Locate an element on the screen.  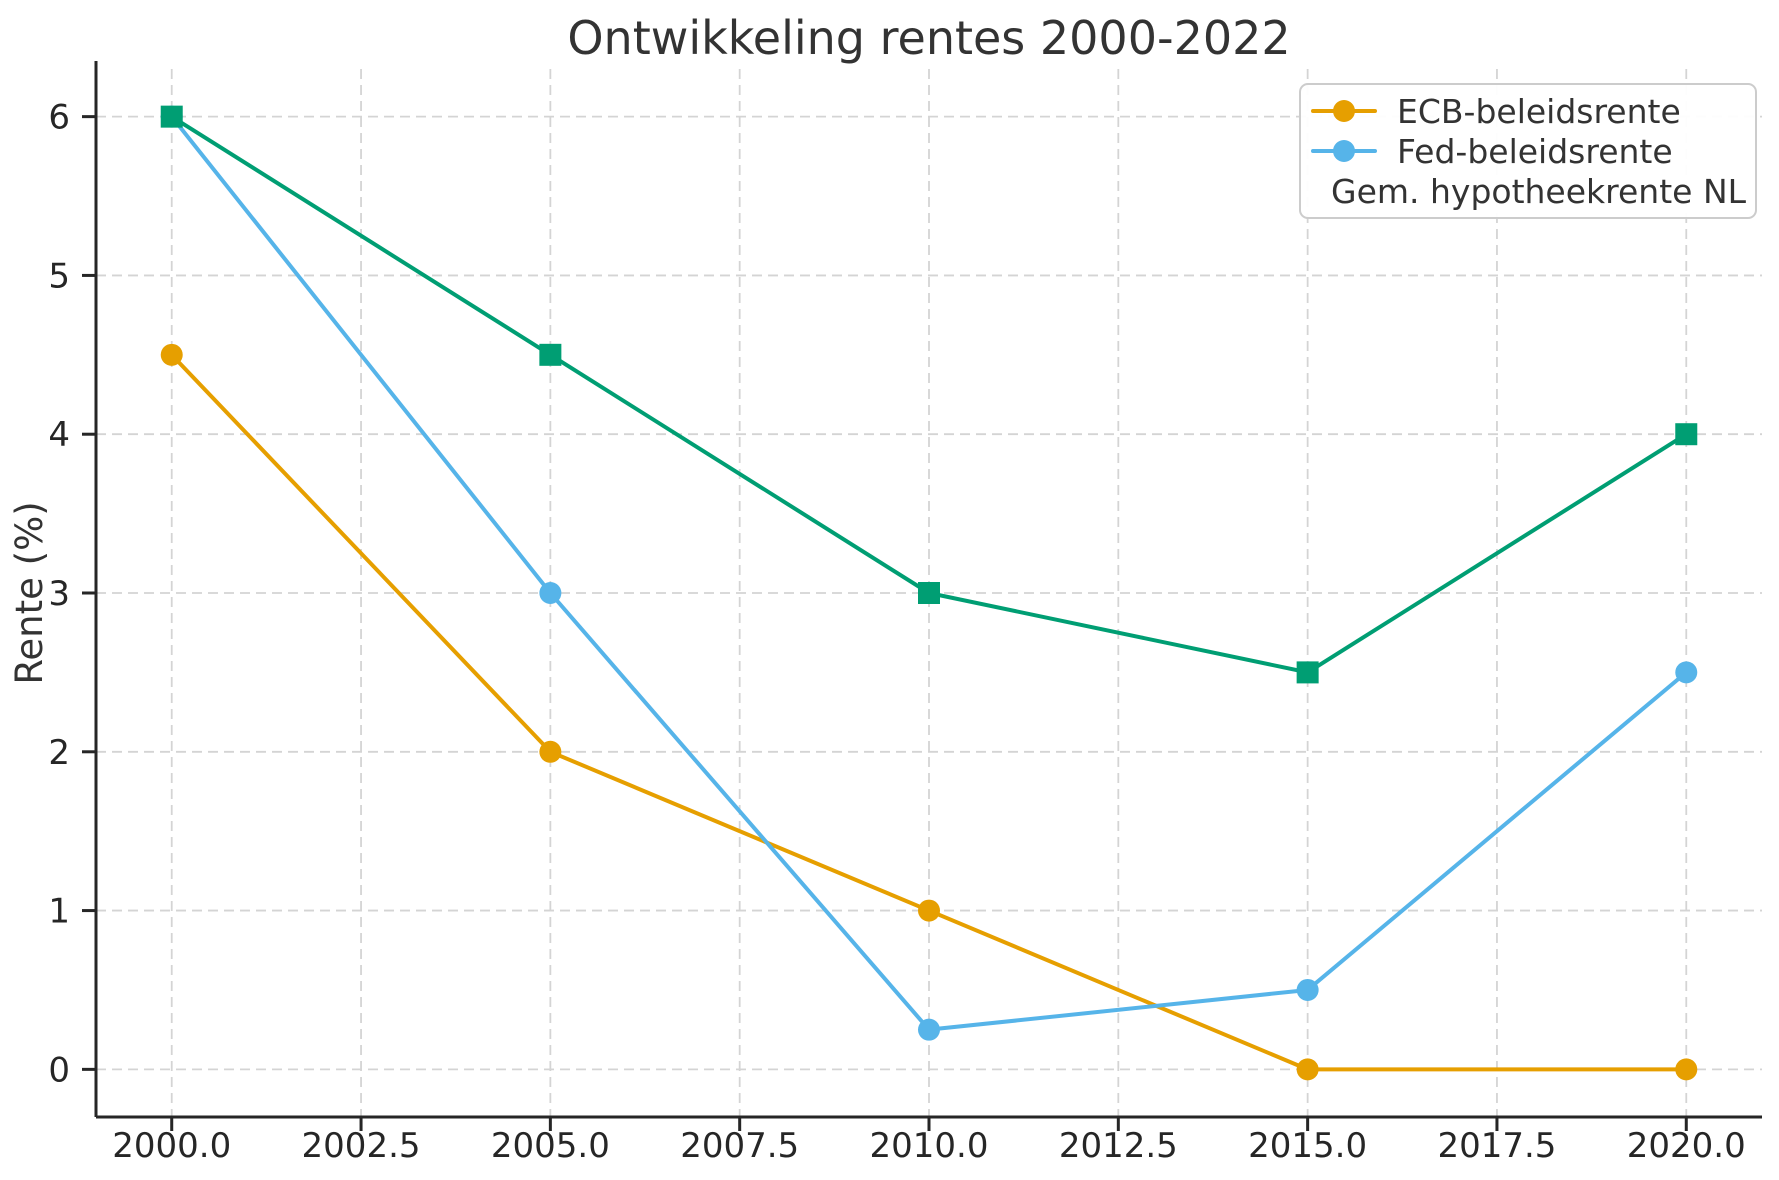
y-tick-label: 1 is located at coordinates (59, 912).